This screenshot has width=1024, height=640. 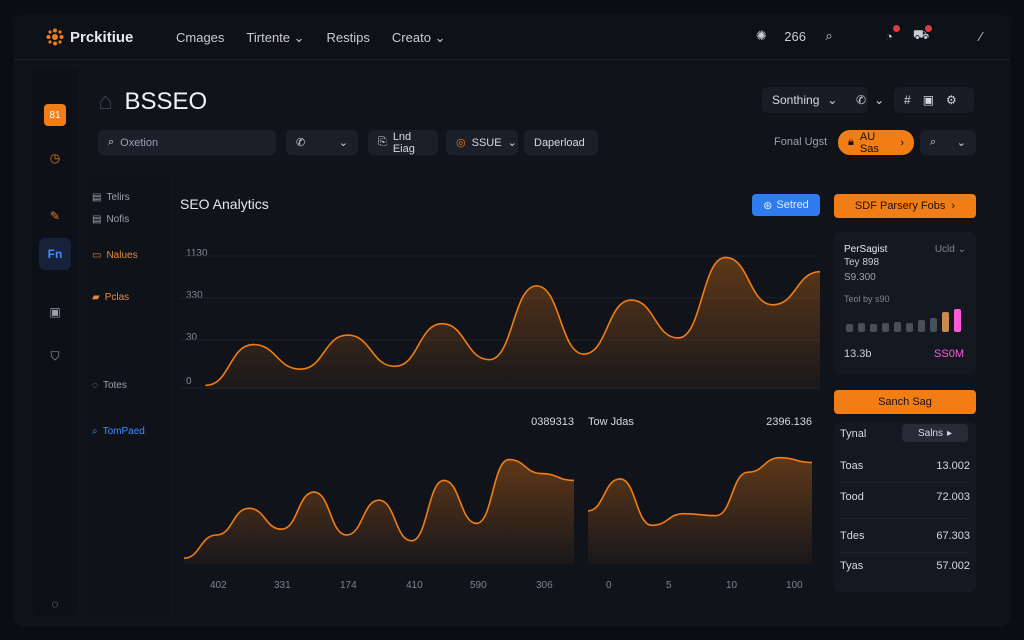 I want to click on main-area-chart, so click(x=500, y=322).